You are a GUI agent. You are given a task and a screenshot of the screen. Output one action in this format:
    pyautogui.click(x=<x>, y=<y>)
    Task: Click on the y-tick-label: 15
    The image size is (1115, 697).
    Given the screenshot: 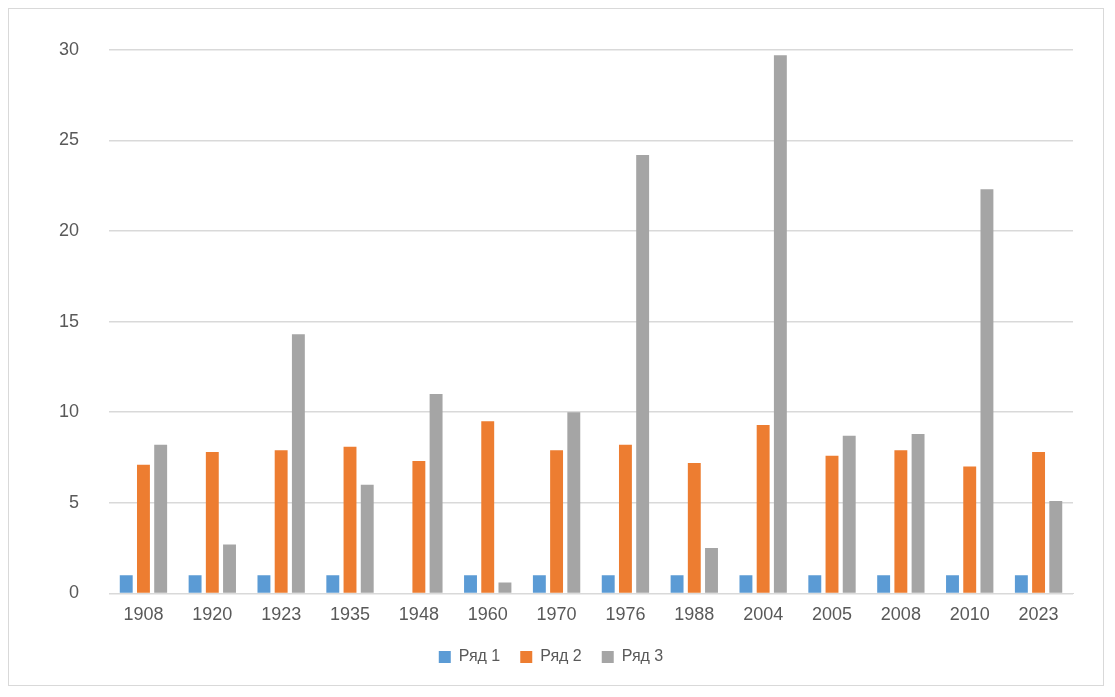 What is the action you would take?
    pyautogui.click(x=69, y=320)
    